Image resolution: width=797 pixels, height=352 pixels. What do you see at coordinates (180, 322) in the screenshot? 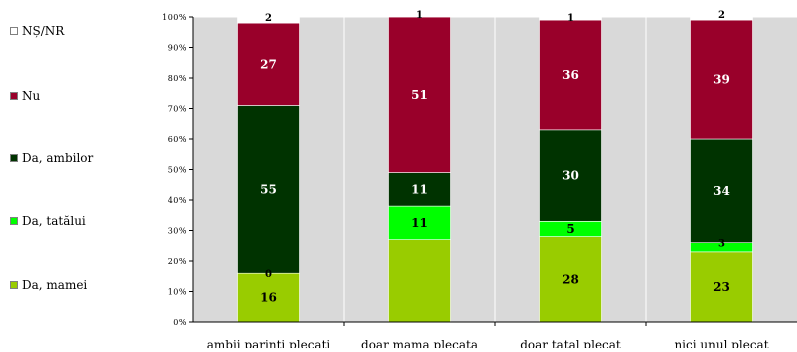
I see `y-tick-label: 0%` at bounding box center [180, 322].